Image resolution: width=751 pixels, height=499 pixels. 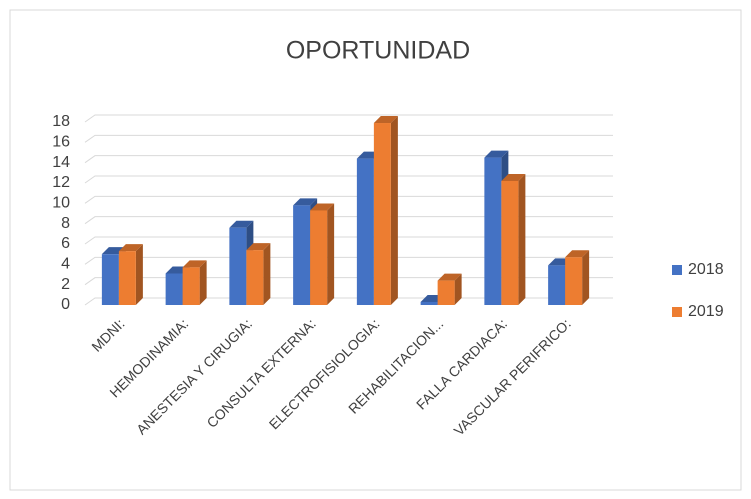 I want to click on y-tick-label: 4, so click(x=65, y=264).